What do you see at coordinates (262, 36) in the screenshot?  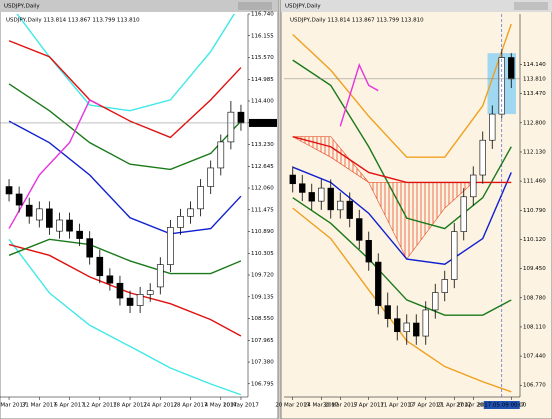 I see `y-tick-label: 116.155` at bounding box center [262, 36].